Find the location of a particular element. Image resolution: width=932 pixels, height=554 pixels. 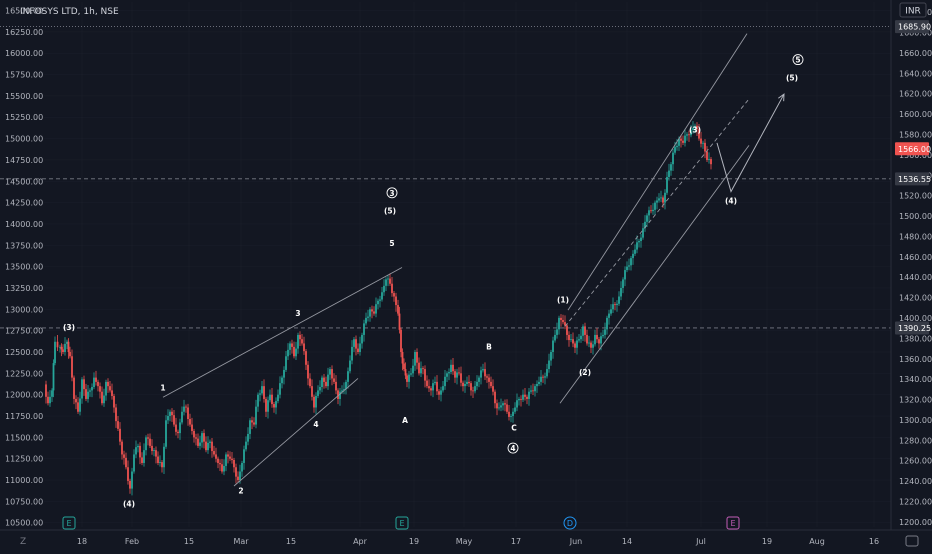

left-axis-tick: 13750.00 is located at coordinates (24, 245).